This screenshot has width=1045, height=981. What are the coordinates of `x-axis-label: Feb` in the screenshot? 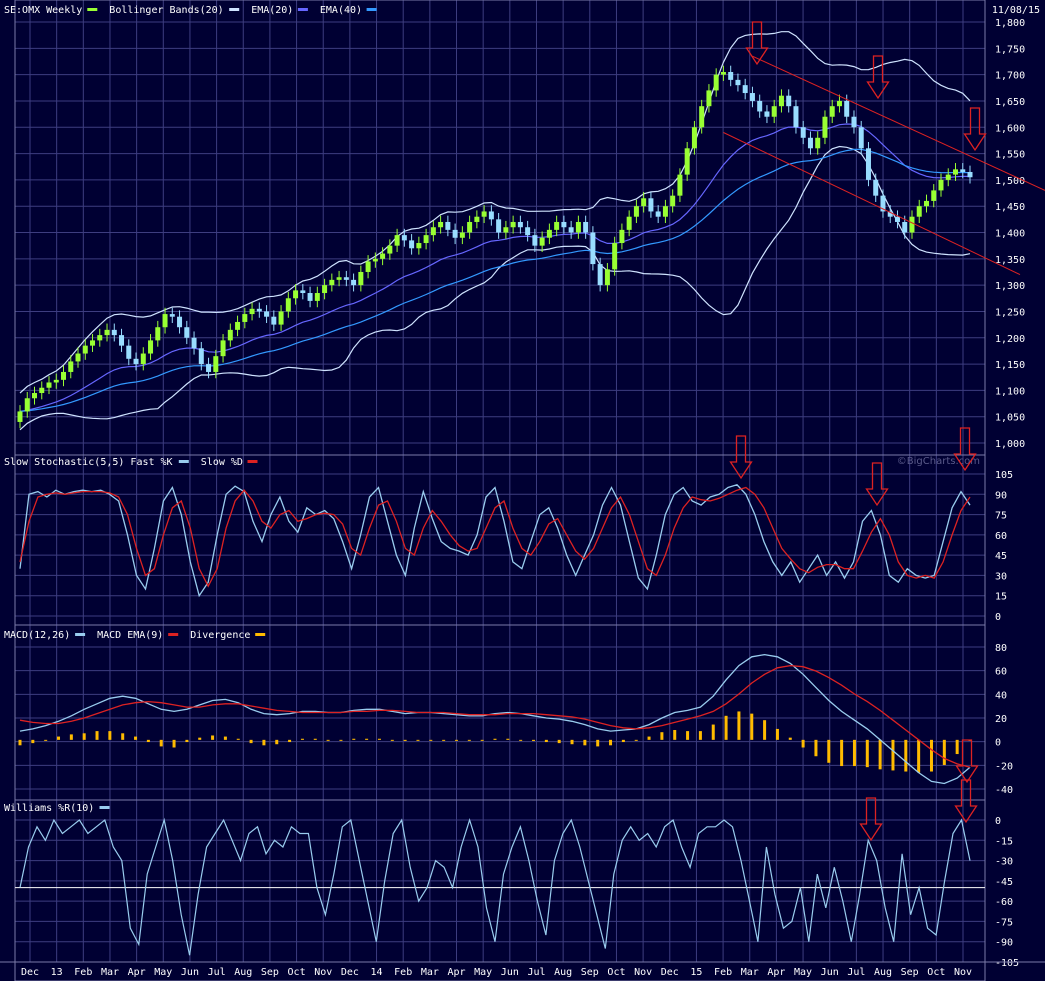 It's located at (403, 972).